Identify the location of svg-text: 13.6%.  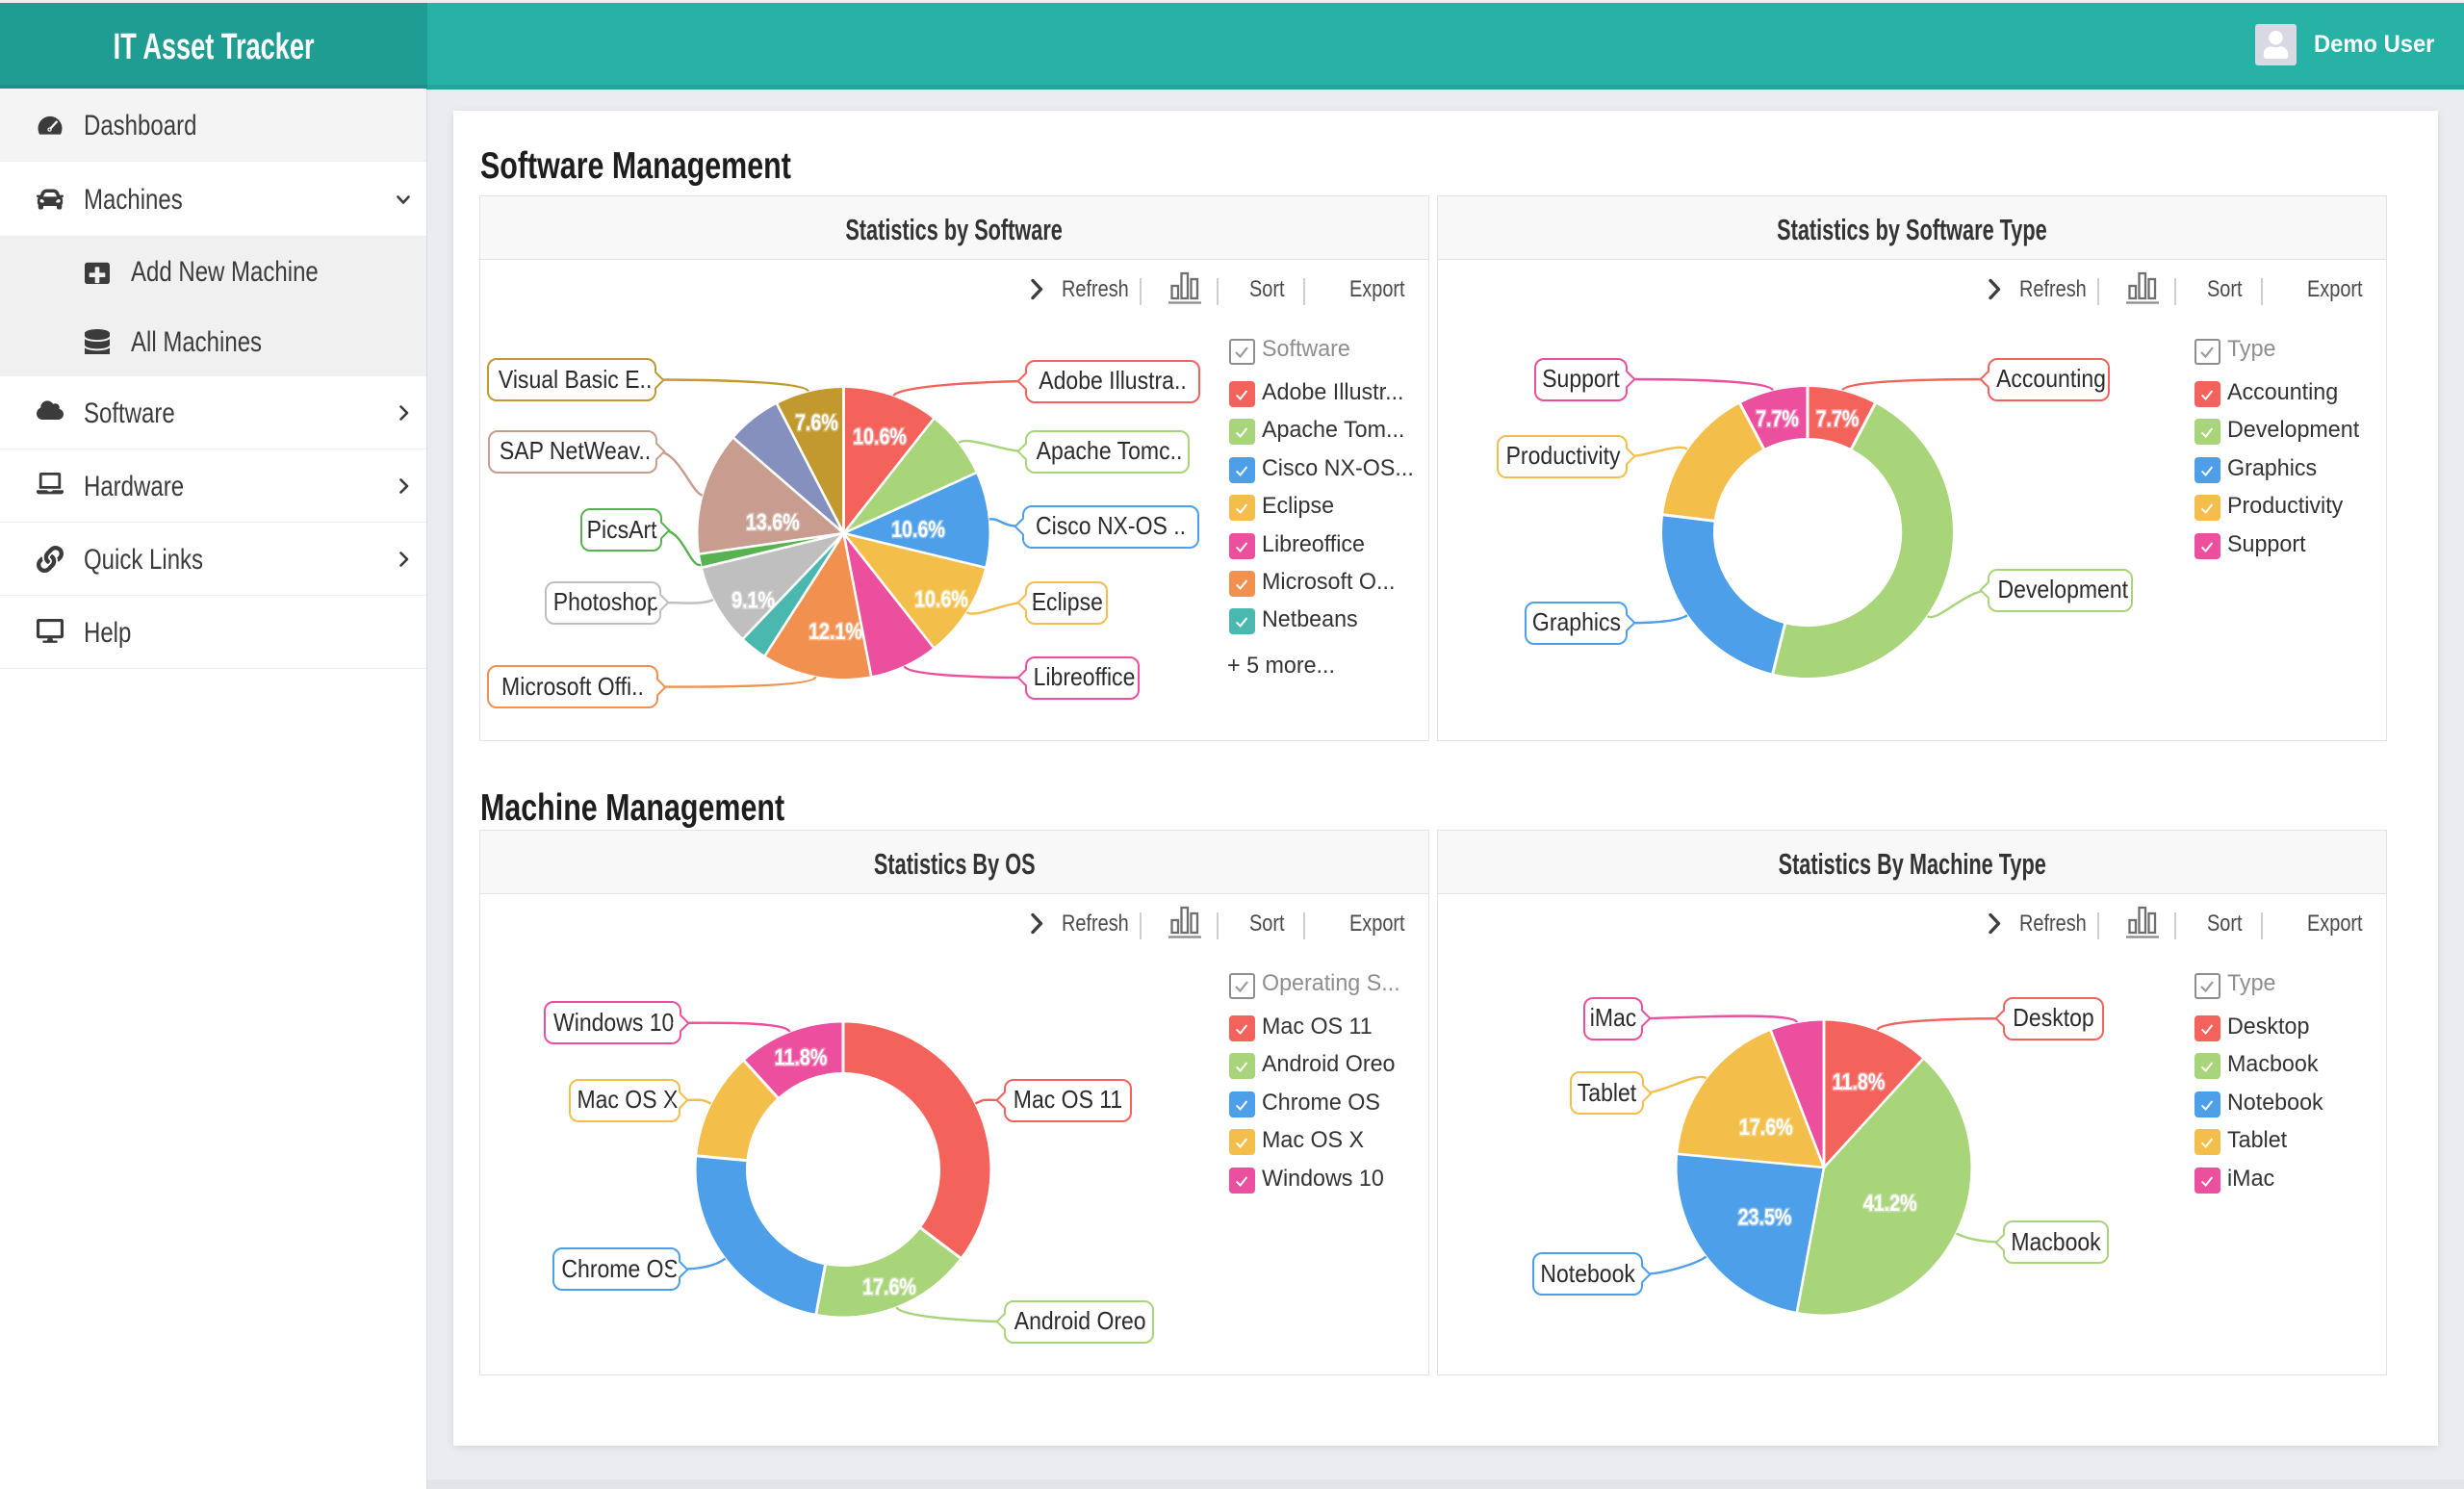
(773, 522).